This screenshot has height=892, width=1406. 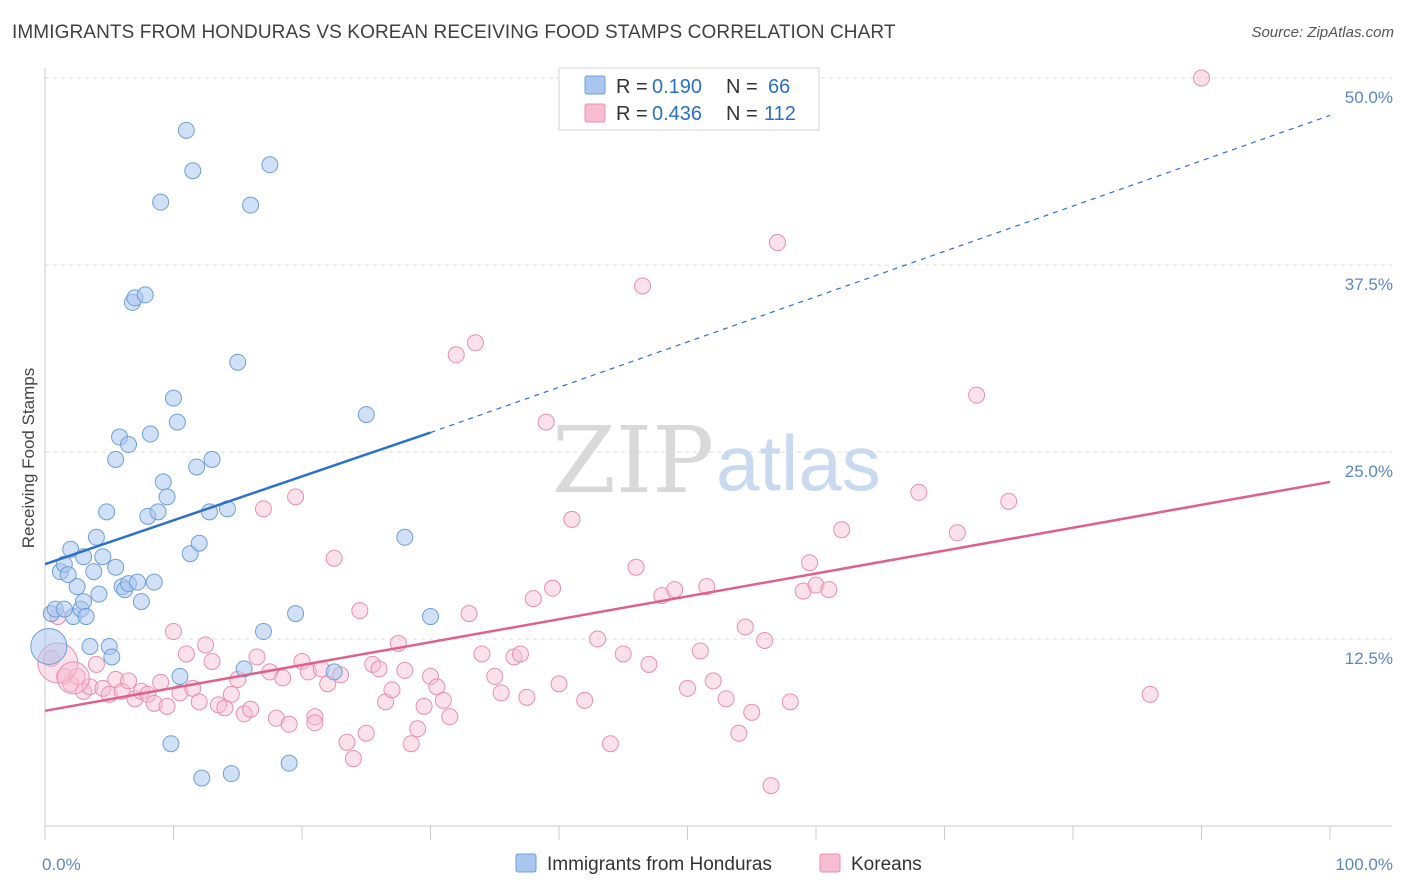 What do you see at coordinates (742, 87) in the screenshot?
I see `legend-n-label-1: N =` at bounding box center [742, 87].